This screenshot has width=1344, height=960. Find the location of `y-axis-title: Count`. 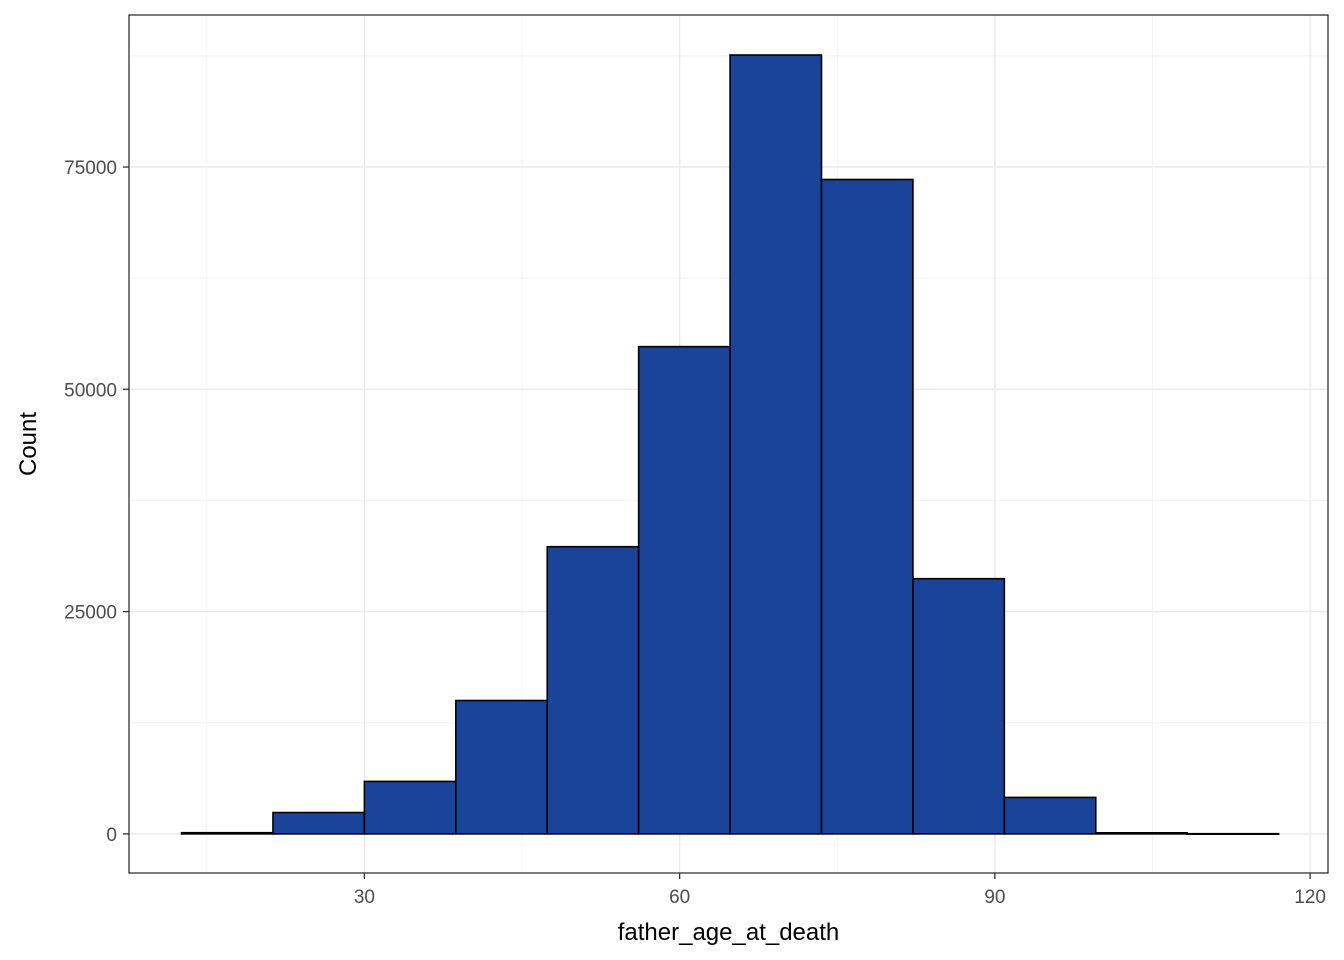

y-axis-title: Count is located at coordinates (28, 444).